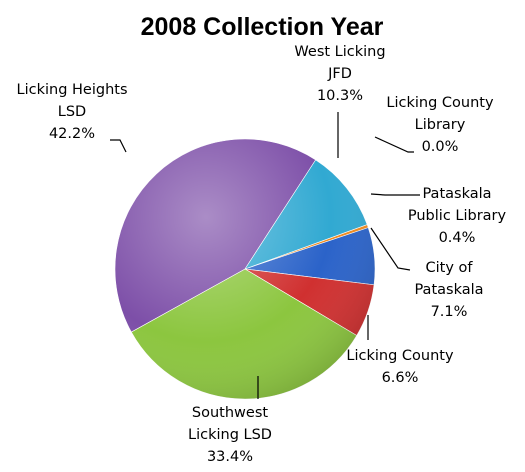 This screenshot has width=525, height=472. I want to click on slice-percent-label: 33.4%, so click(230, 457).